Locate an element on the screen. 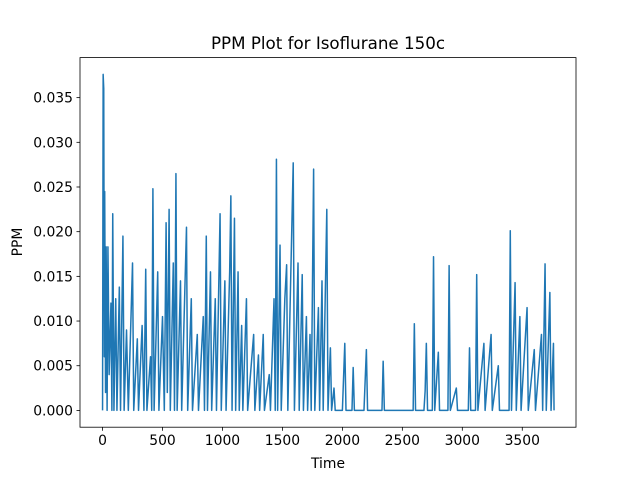 This screenshot has height=480, width=640. y-tick-label: 0.030 is located at coordinates (53, 143).